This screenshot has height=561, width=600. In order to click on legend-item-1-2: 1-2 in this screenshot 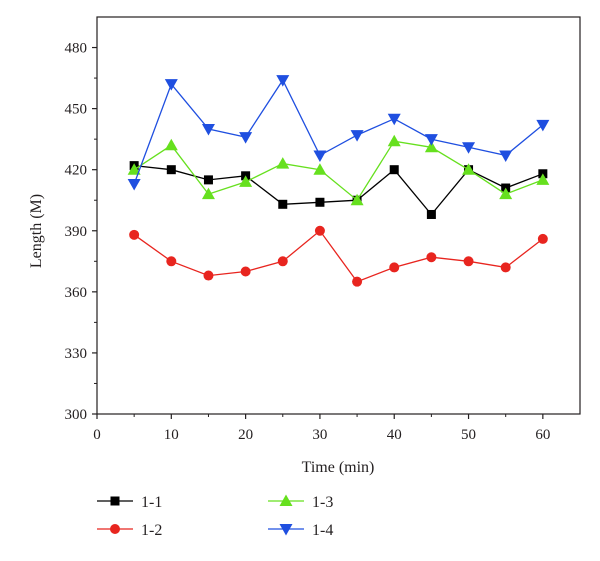, I will do `click(129, 530)`.